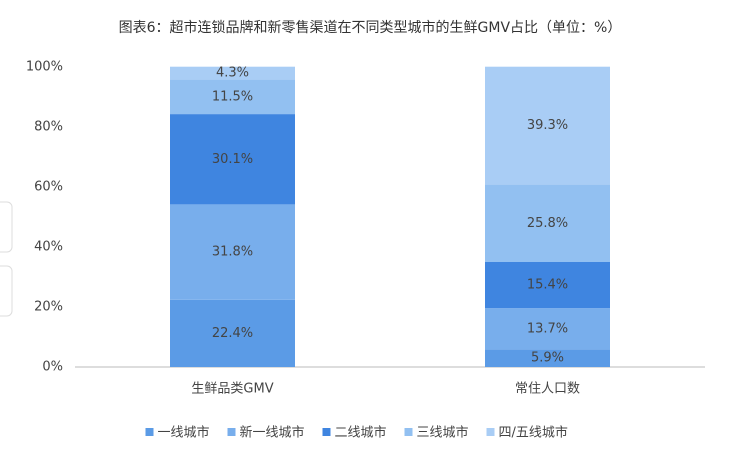 Image resolution: width=740 pixels, height=451 pixels. What do you see at coordinates (443, 433) in the screenshot?
I see `legend-label: 三线城市` at bounding box center [443, 433].